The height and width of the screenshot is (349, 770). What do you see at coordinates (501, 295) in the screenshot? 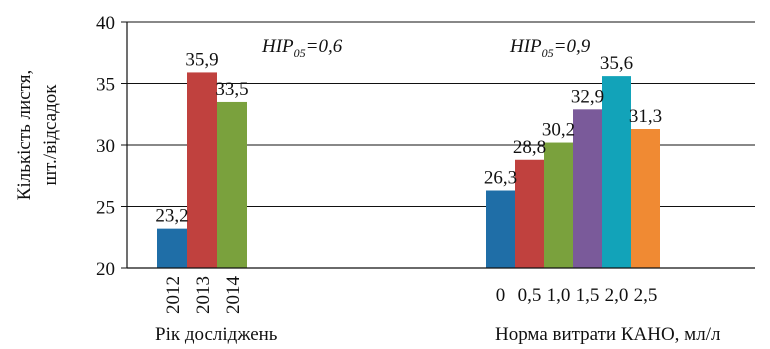
I see `x-tick-label: 0` at bounding box center [501, 295].